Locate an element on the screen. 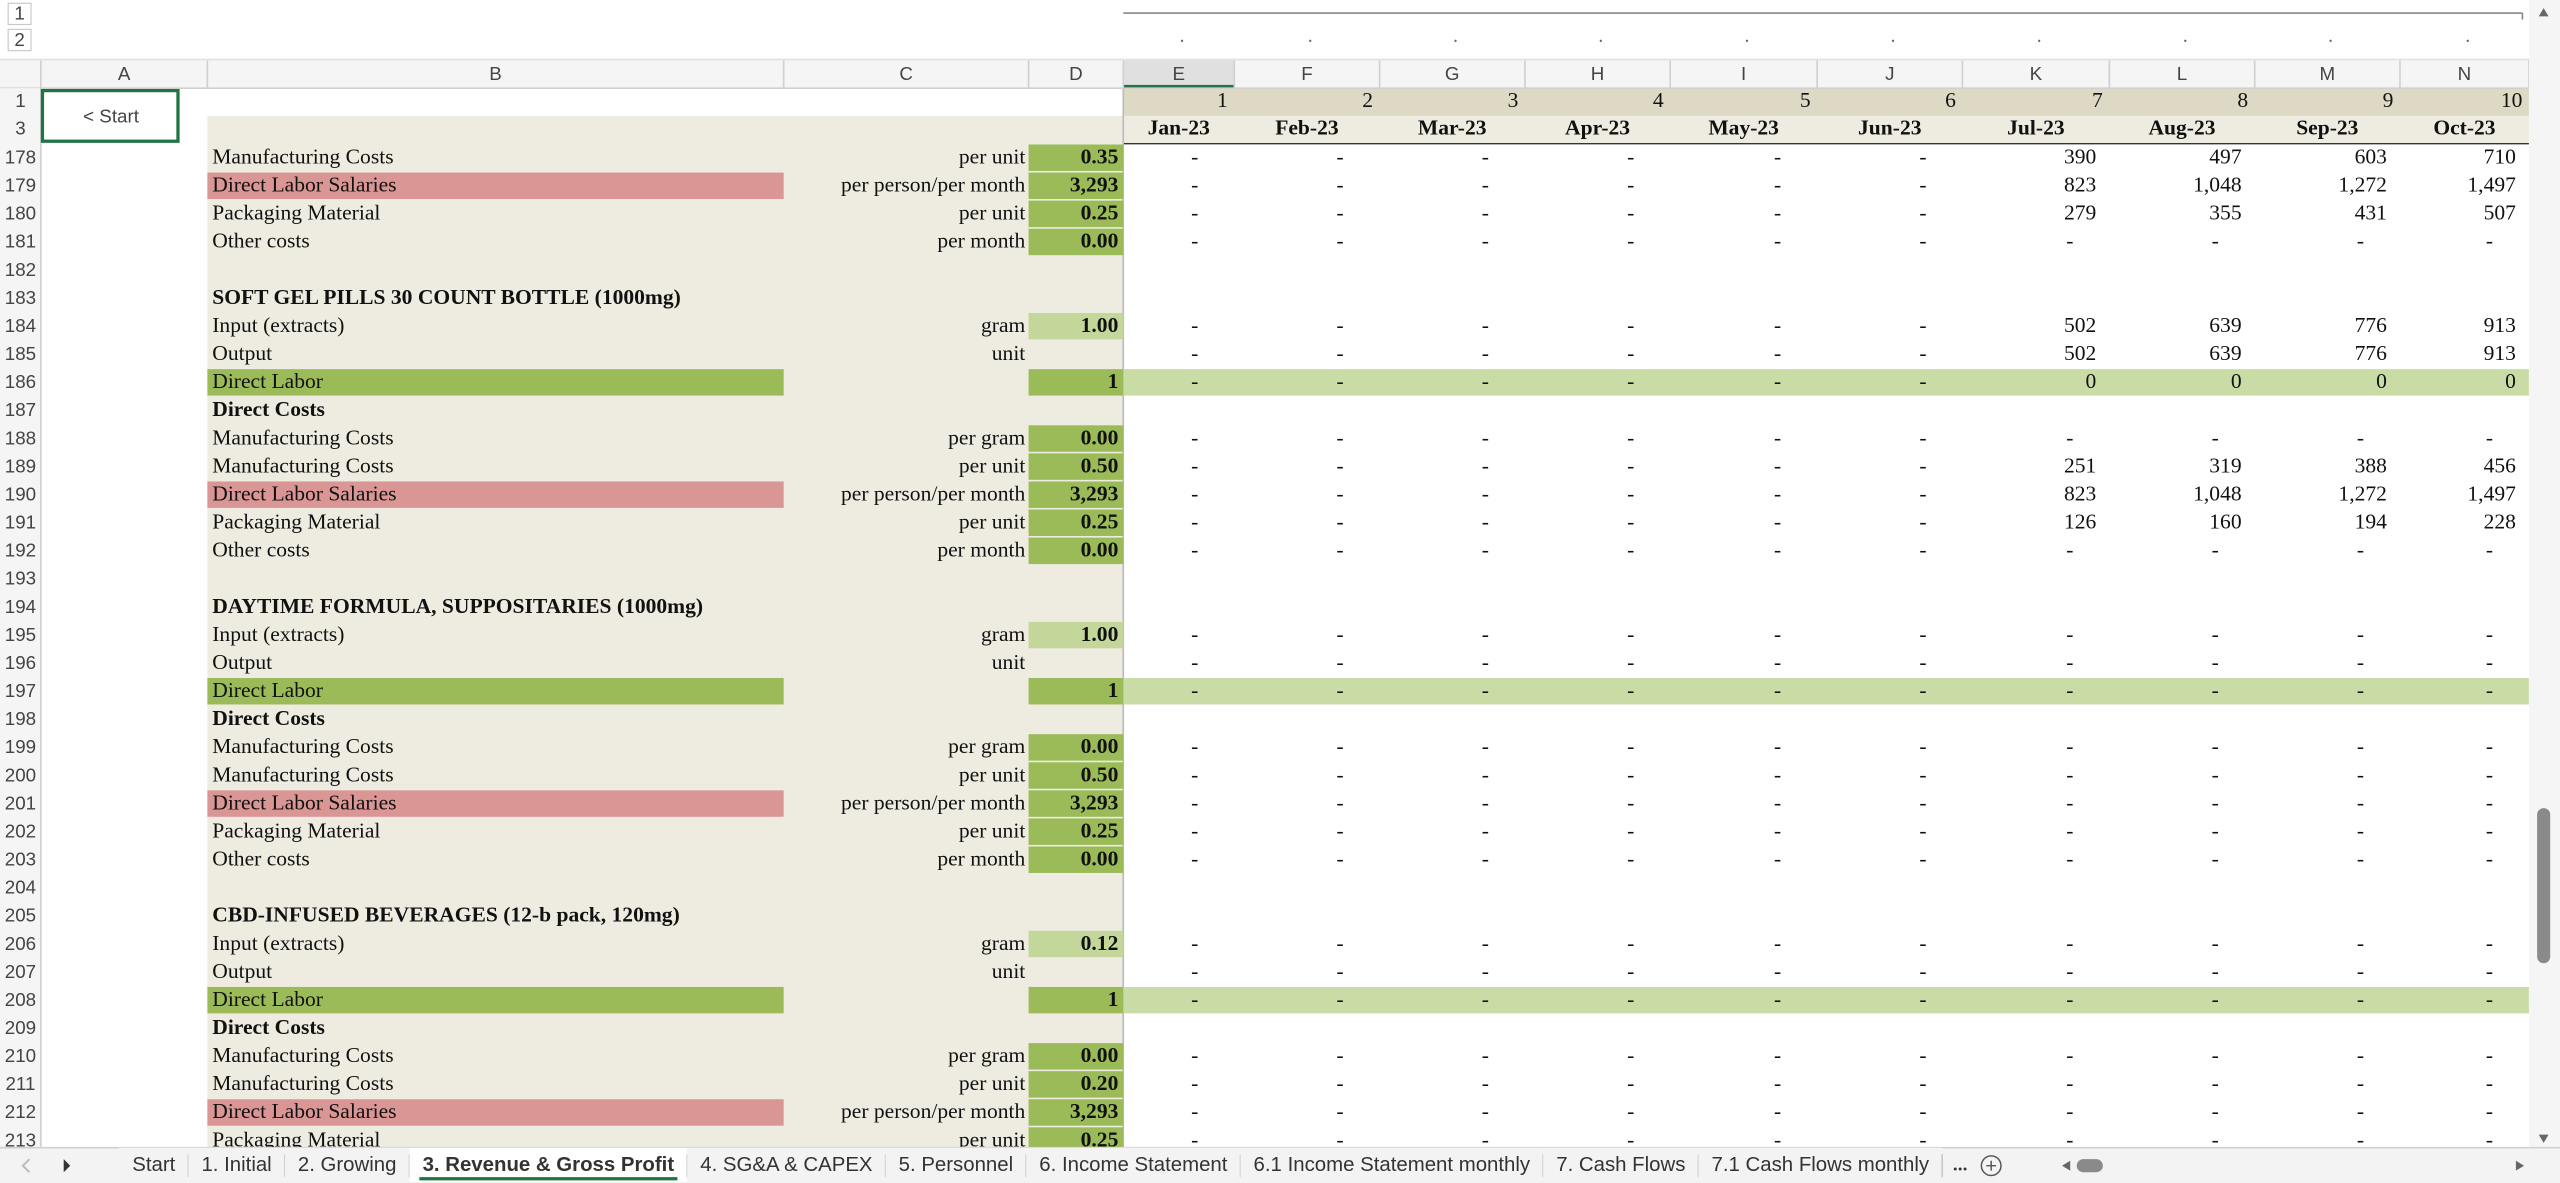  month-header: Jul-23 is located at coordinates (2036, 128).